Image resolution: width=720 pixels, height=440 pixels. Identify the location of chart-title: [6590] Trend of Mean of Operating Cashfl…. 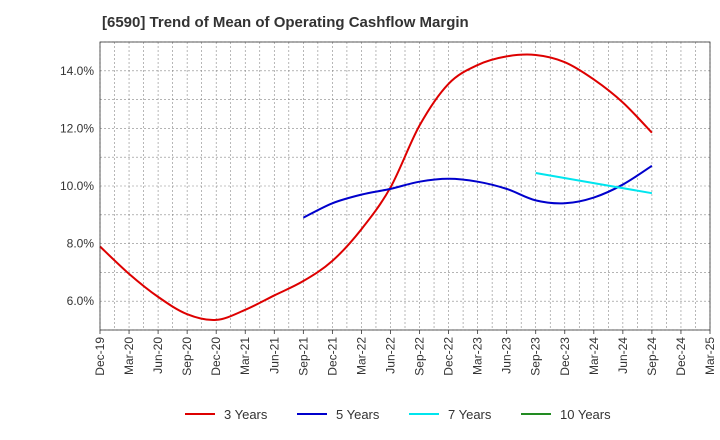
(285, 22).